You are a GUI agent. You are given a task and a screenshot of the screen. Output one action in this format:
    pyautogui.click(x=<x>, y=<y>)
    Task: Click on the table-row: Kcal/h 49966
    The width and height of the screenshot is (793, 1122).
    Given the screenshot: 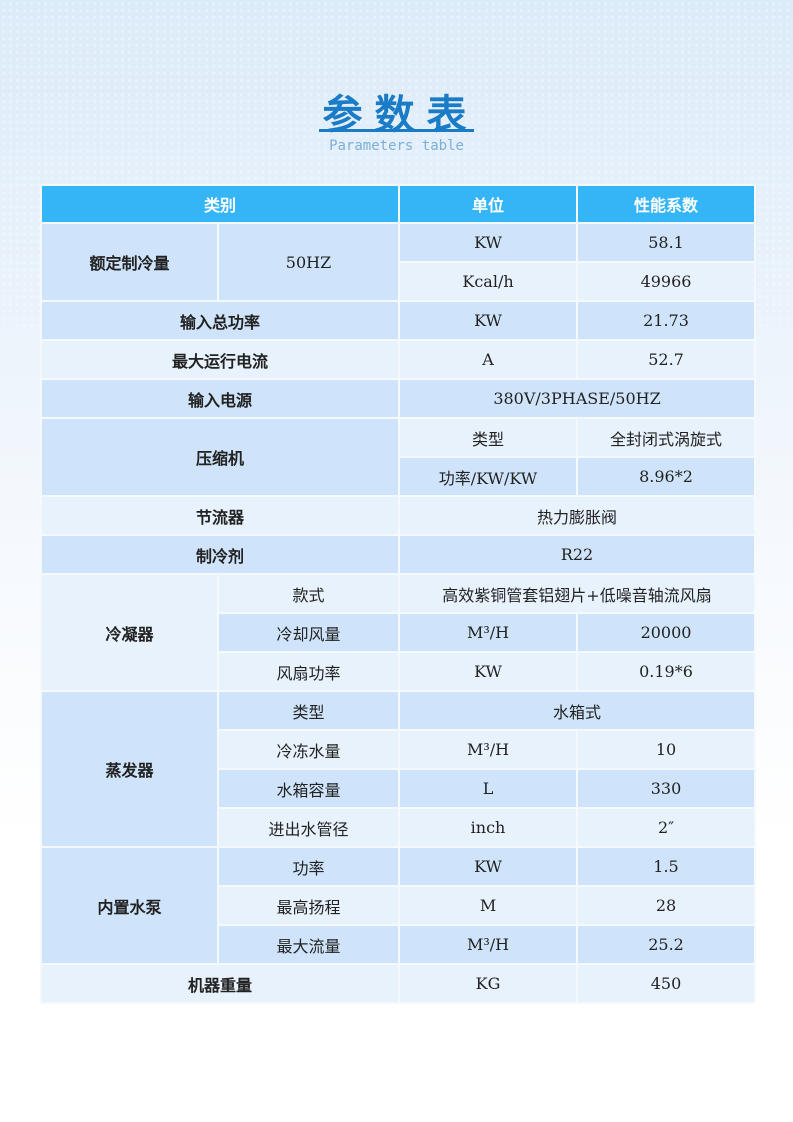 What is the action you would take?
    pyautogui.click(x=399, y=281)
    